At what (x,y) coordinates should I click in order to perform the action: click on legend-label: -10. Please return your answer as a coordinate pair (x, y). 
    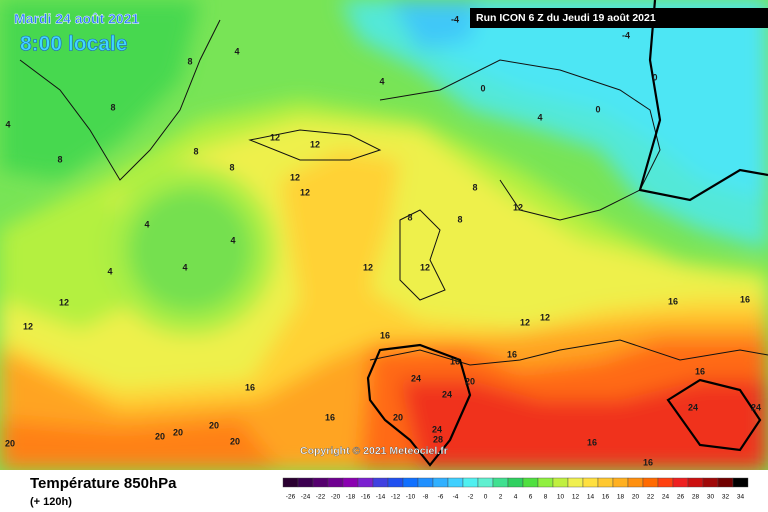
    Looking at the image, I should click on (411, 497).